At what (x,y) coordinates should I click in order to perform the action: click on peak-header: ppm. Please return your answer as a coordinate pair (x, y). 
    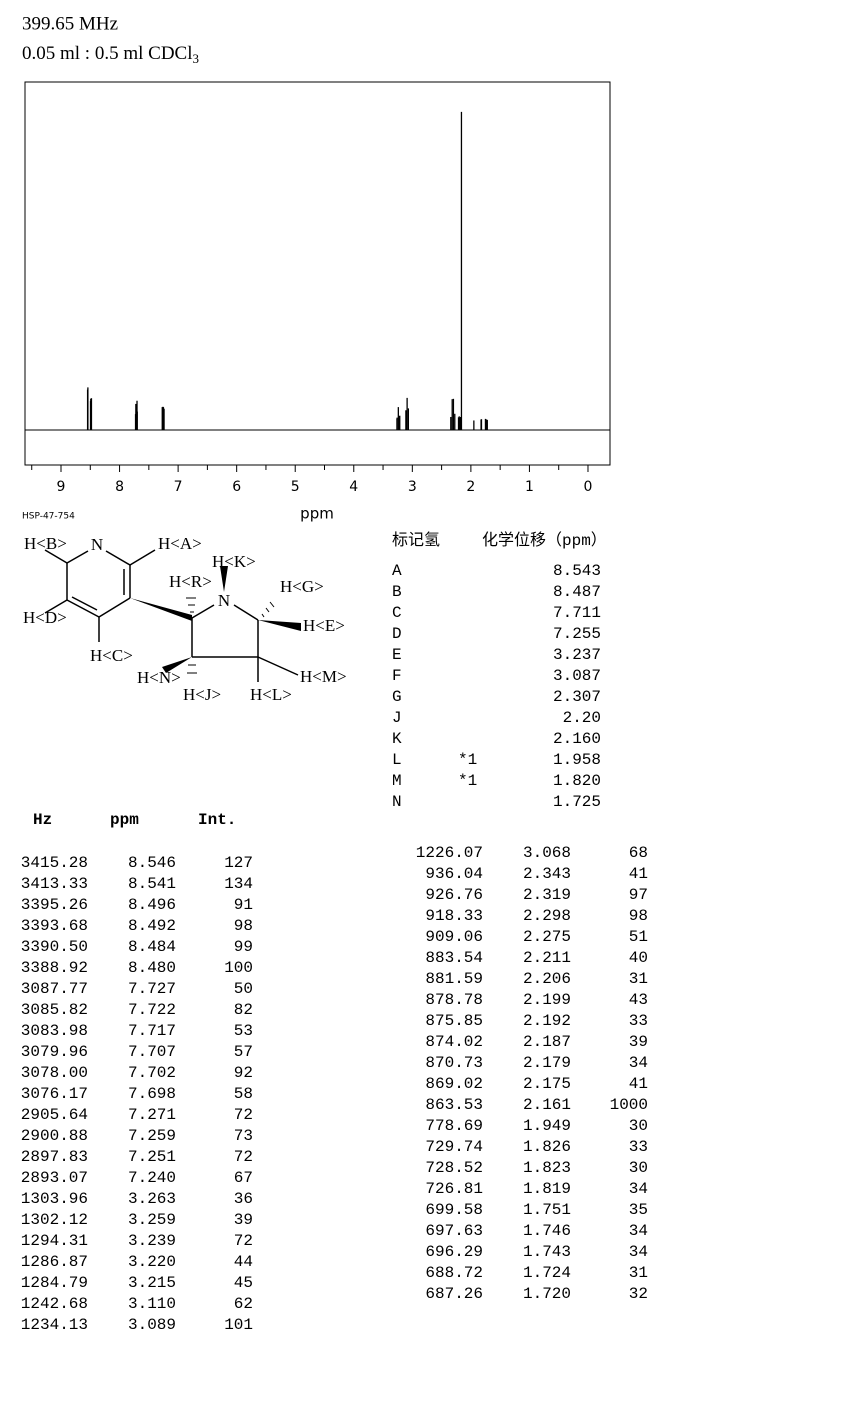
    Looking at the image, I should click on (124, 820).